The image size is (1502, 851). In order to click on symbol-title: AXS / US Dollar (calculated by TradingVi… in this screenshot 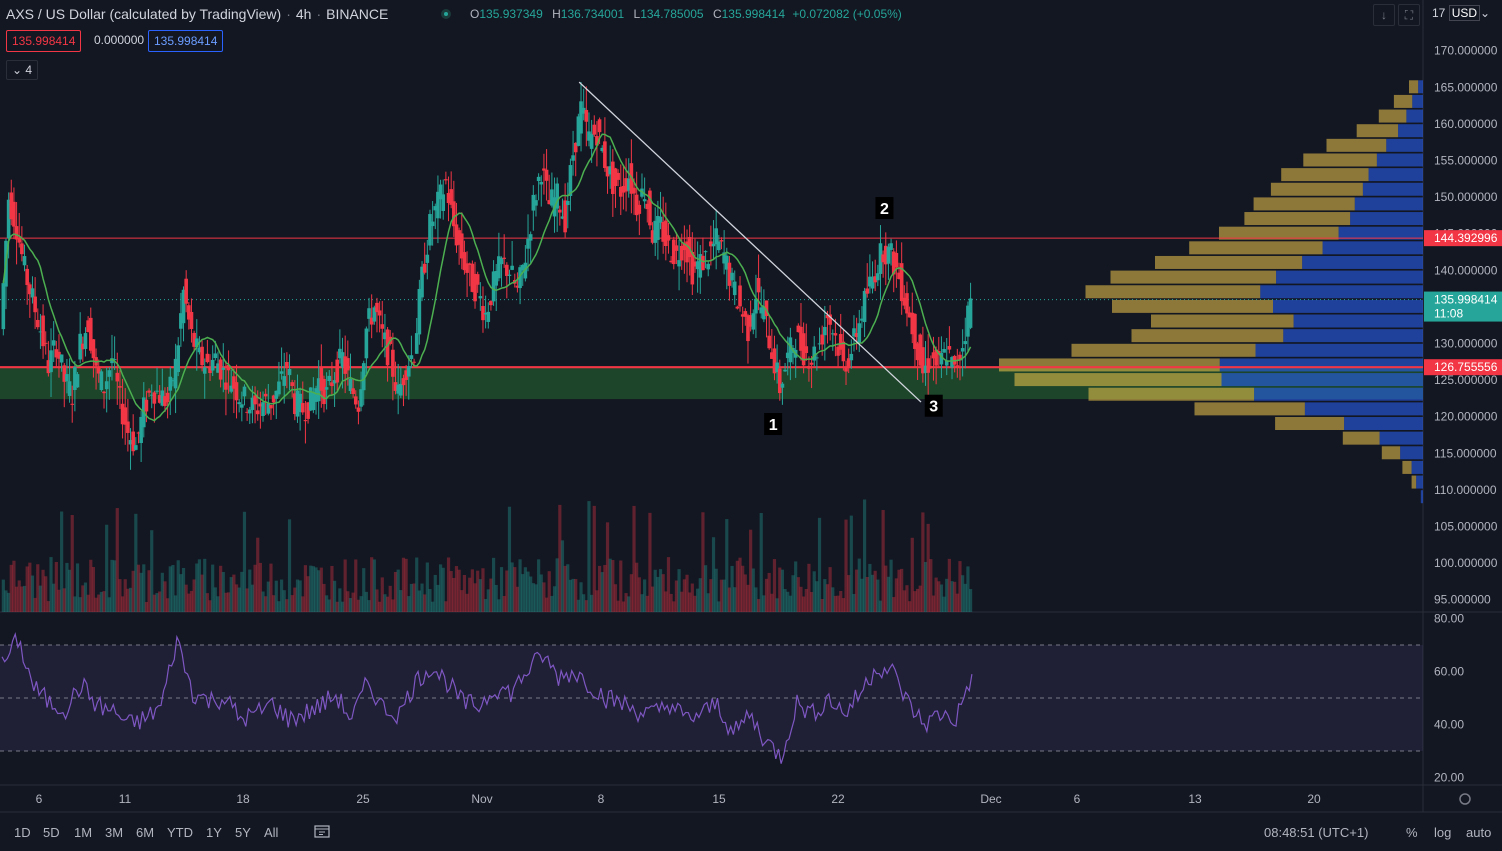, I will do `click(144, 14)`.